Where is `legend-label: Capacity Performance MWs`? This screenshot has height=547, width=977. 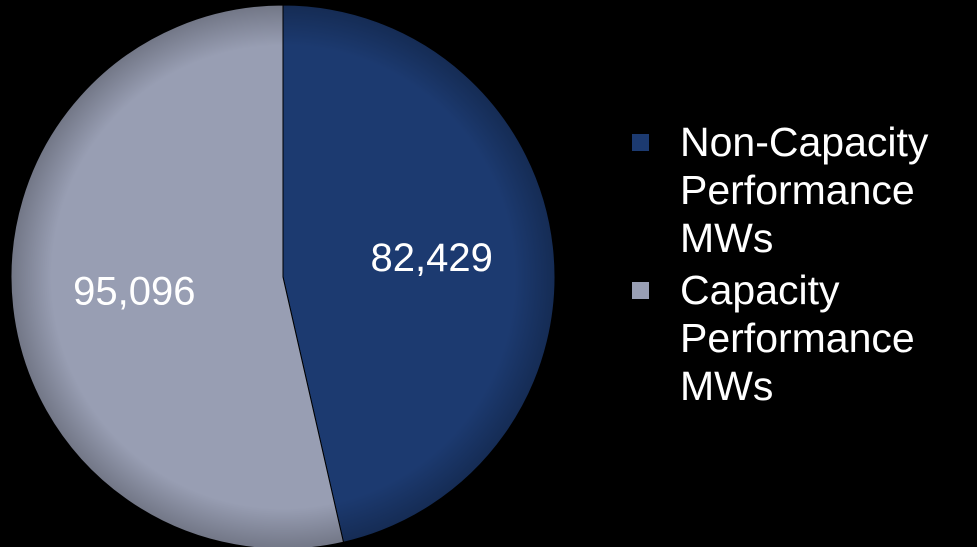
legend-label: Capacity Performance MWs is located at coordinates (797, 338).